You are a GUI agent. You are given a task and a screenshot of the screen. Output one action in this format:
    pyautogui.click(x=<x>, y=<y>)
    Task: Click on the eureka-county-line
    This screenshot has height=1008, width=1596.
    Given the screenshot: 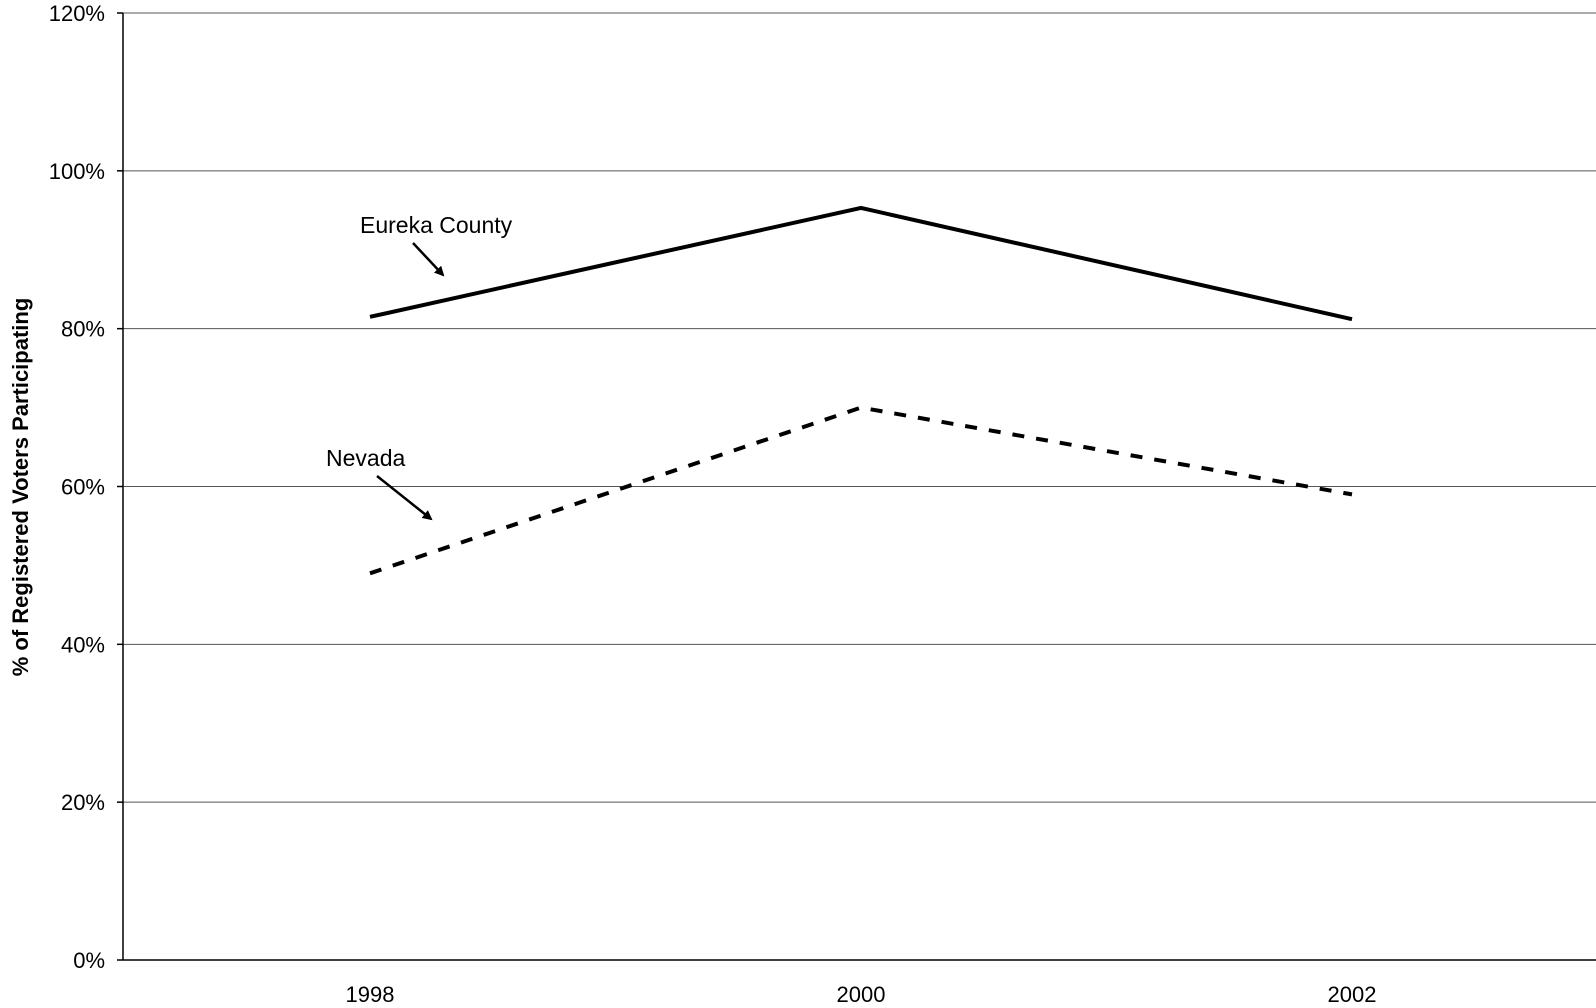 What is the action you would take?
    pyautogui.click(x=861, y=263)
    